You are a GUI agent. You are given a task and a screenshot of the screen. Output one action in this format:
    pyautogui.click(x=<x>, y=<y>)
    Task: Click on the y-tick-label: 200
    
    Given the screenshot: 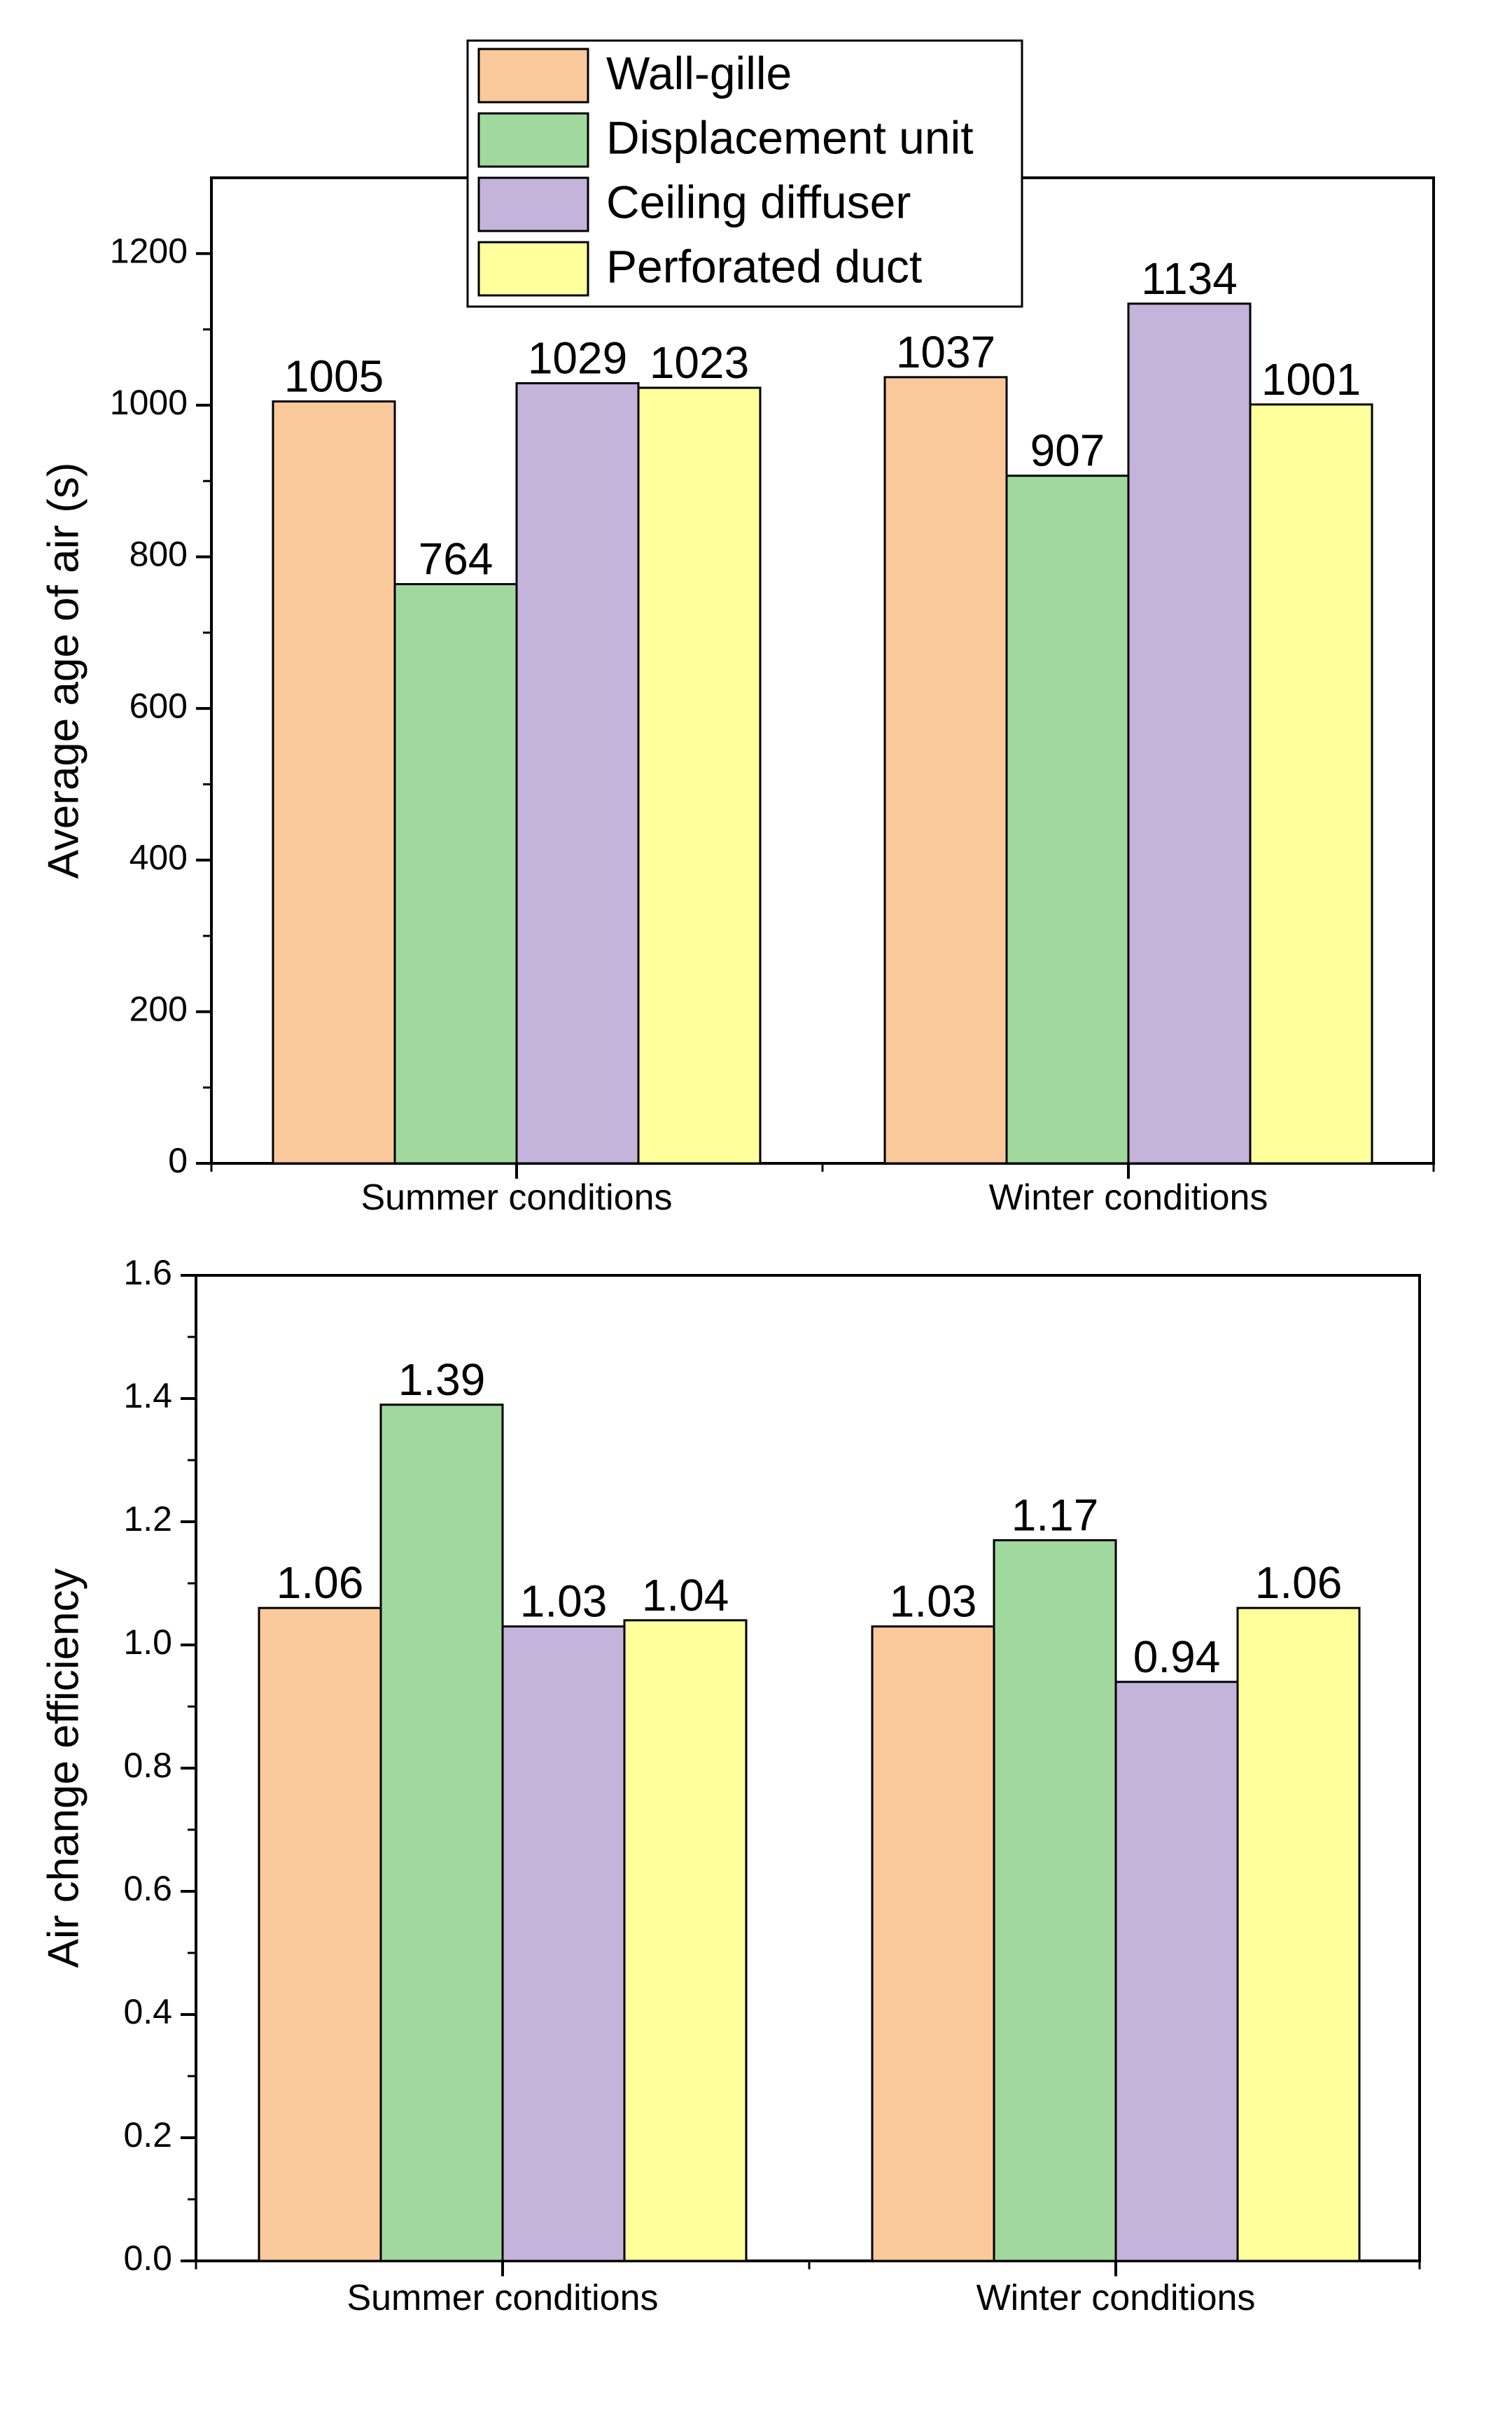 What is the action you would take?
    pyautogui.click(x=159, y=1009)
    